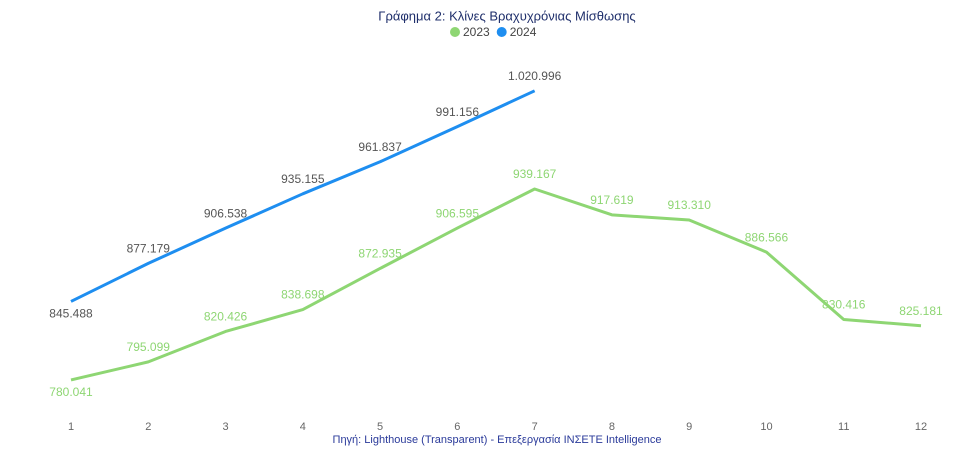 This screenshot has height=471, width=967. What do you see at coordinates (380, 427) in the screenshot?
I see `x-tick-label: 5` at bounding box center [380, 427].